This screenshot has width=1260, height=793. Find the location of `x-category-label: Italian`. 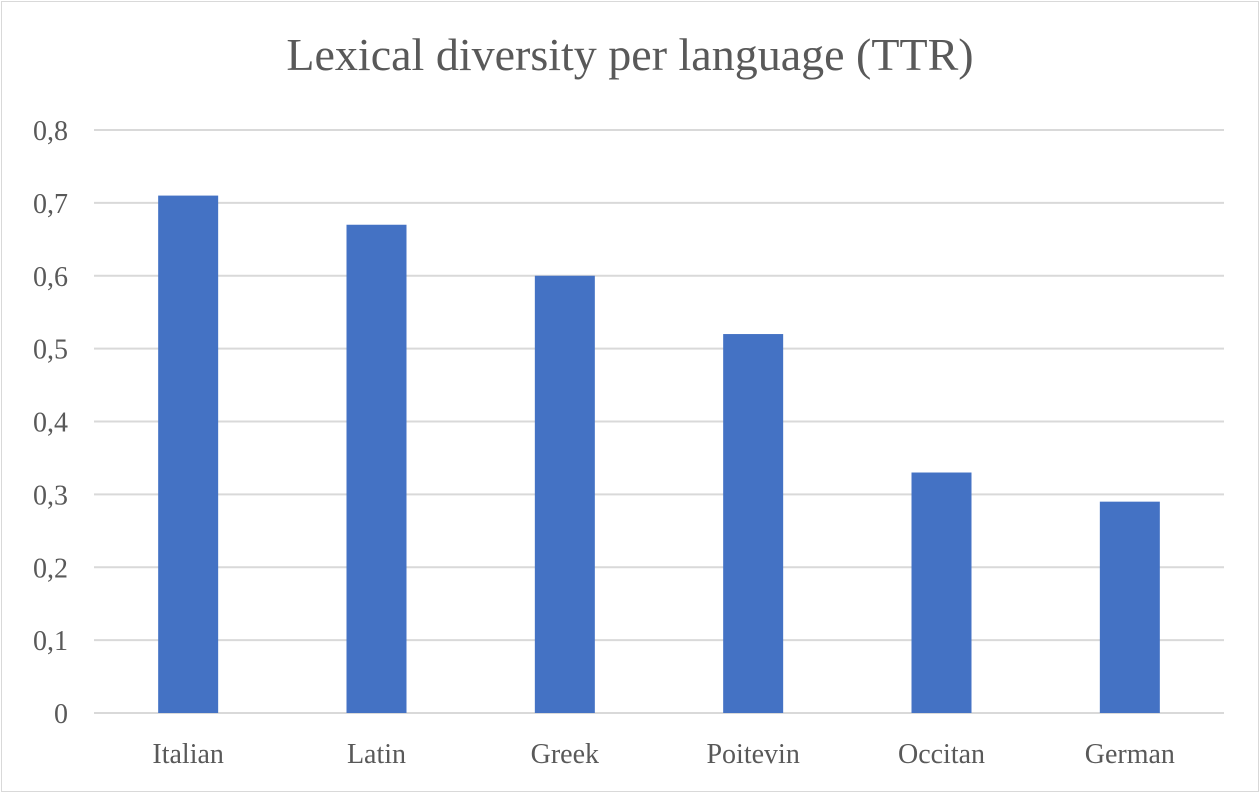

x-category-label: Italian is located at coordinates (188, 754).